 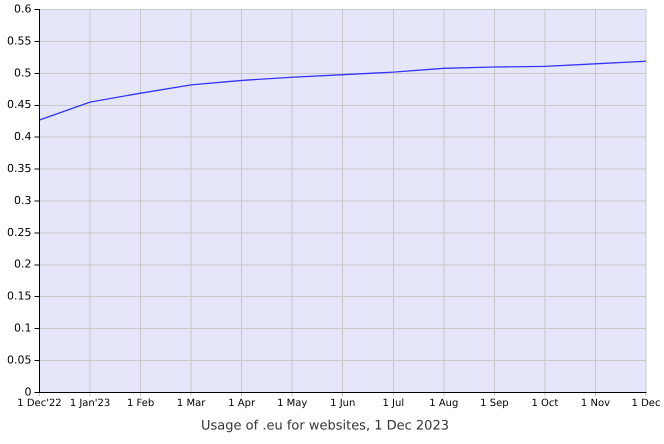 I want to click on y-tick-label: 0.55, so click(x=19, y=41).